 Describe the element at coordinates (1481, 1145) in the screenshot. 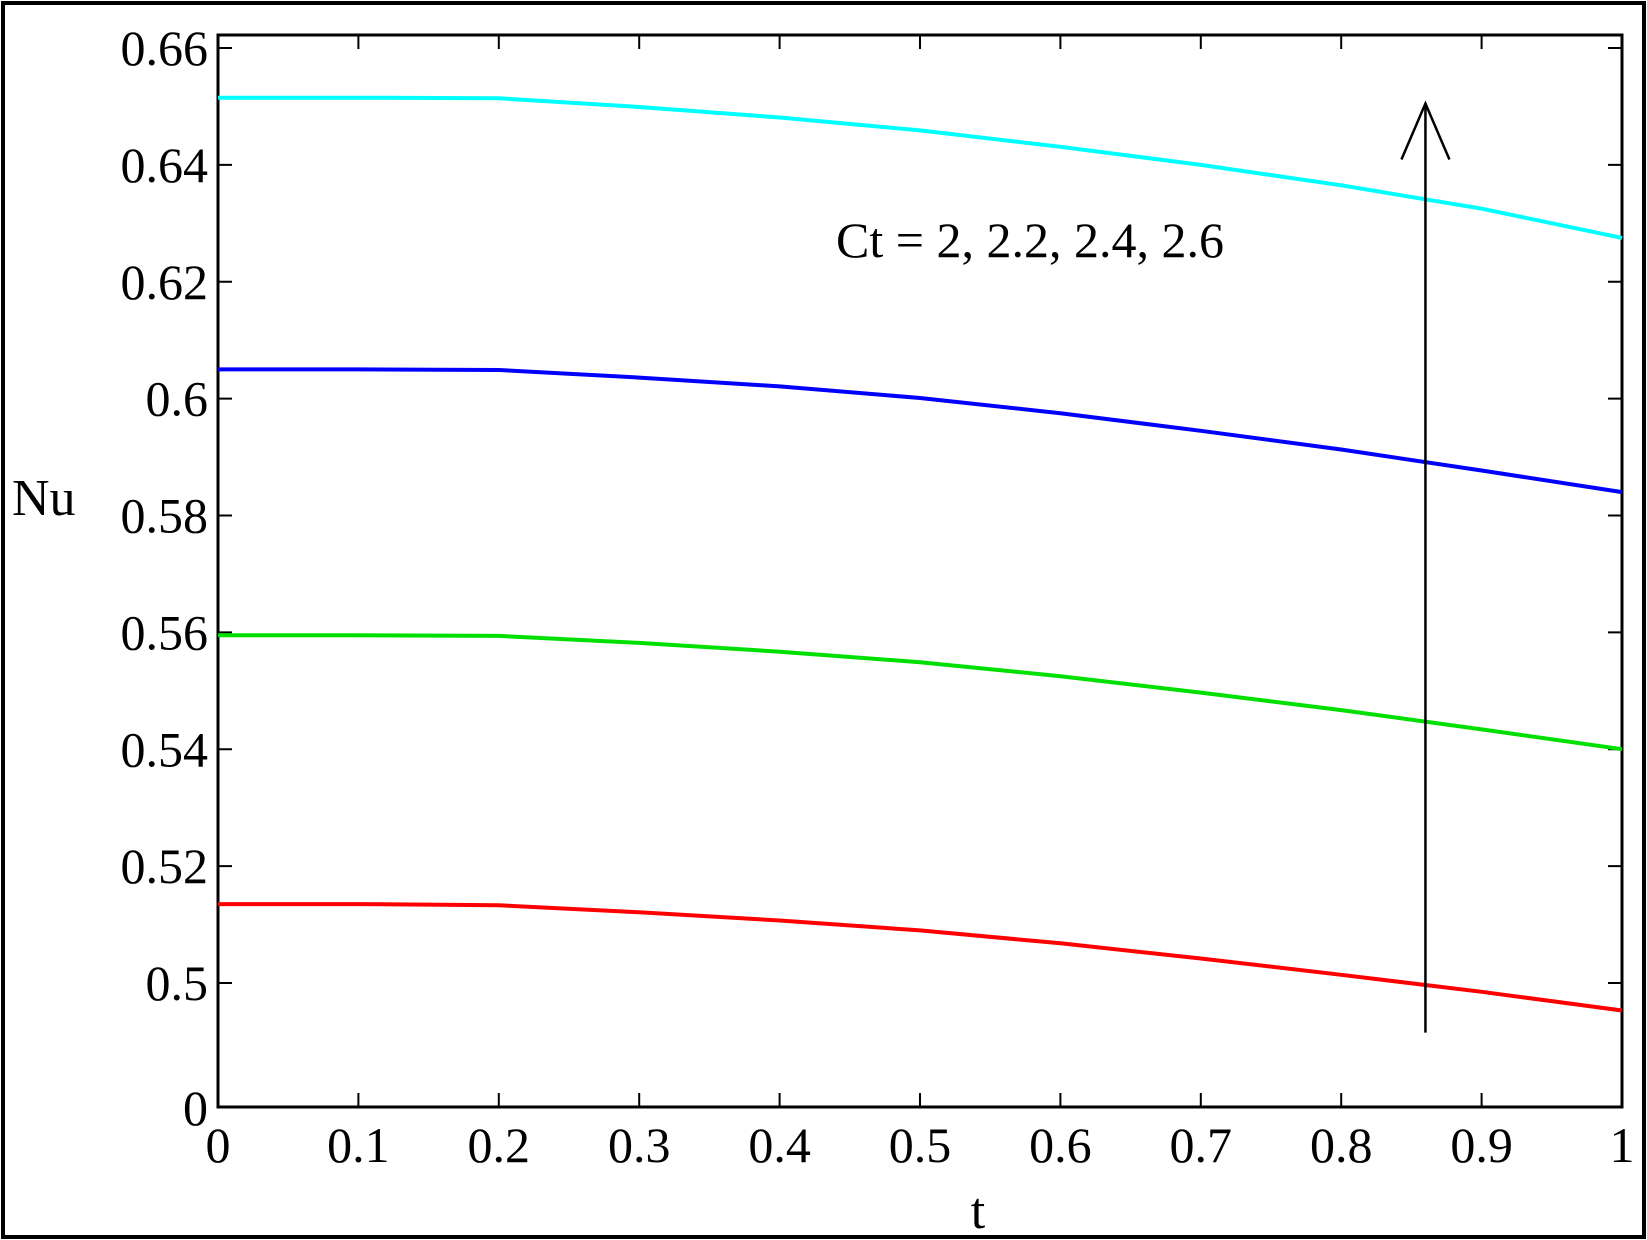

I see `x-tick-label: 0.9` at that location.